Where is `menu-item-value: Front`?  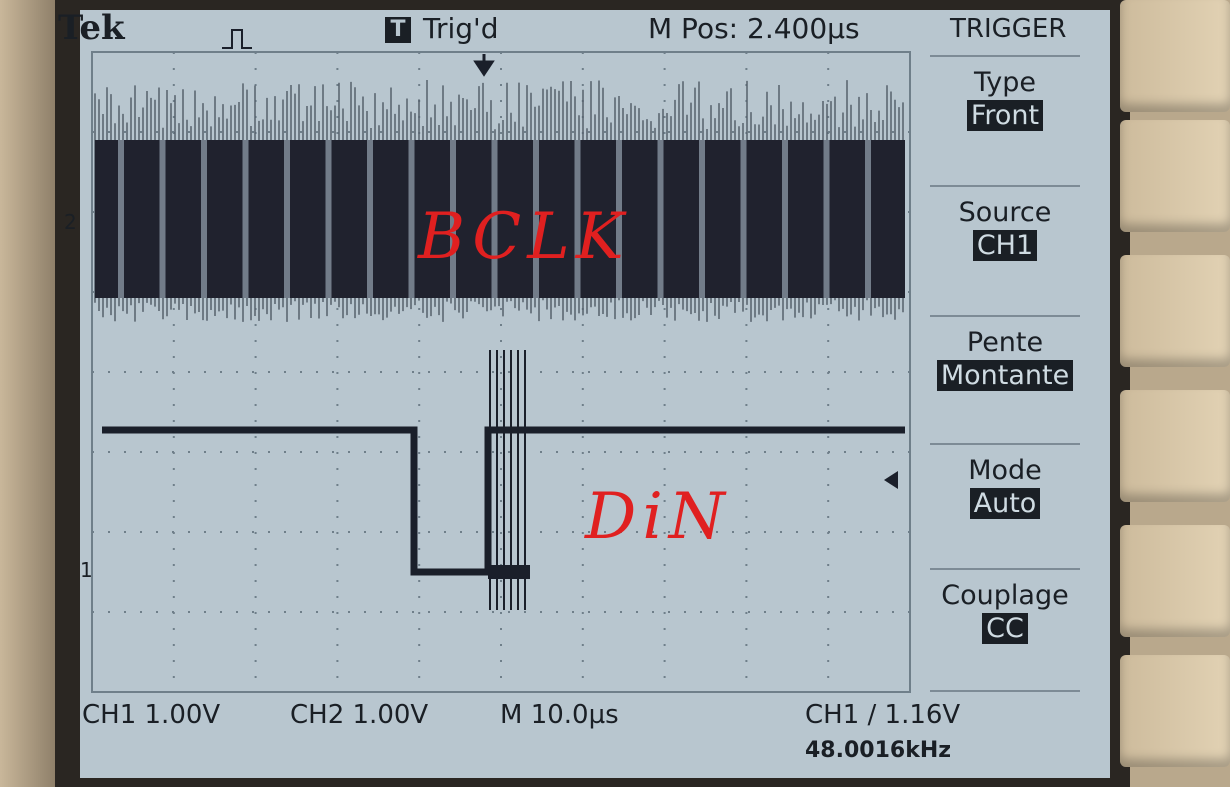 menu-item-value: Front is located at coordinates (1005, 115).